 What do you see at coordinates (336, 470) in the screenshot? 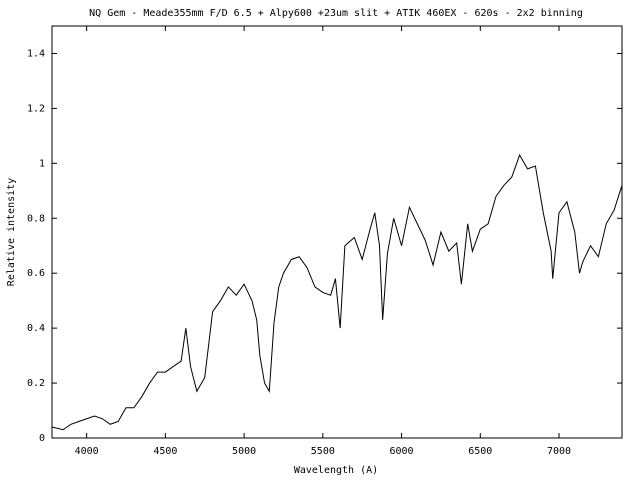
I see `x-axis-label: Wavelength (A)` at bounding box center [336, 470].